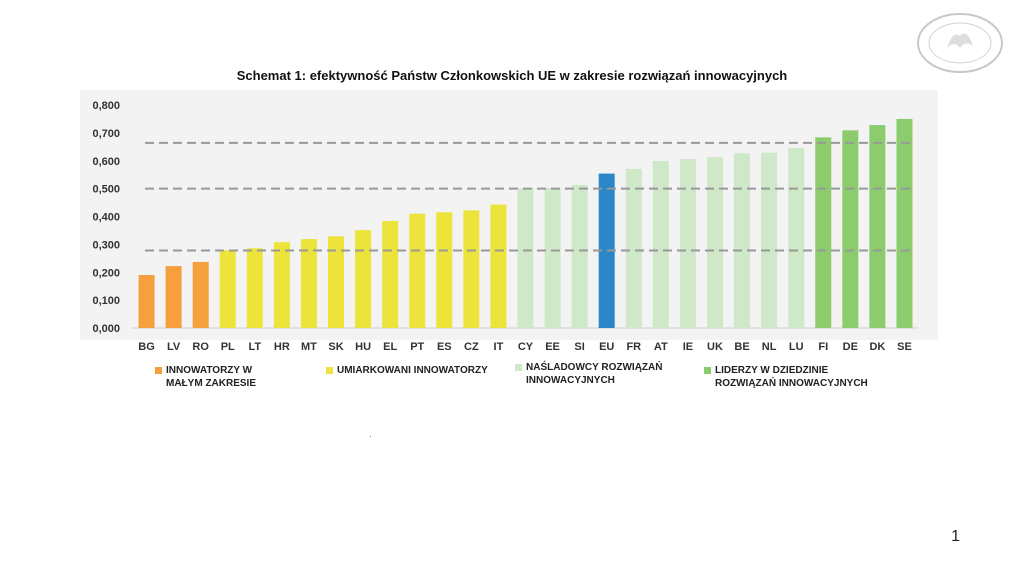 This screenshot has height=576, width=1024. Describe the element at coordinates (823, 347) in the screenshot. I see `x-tick-label: FI` at that location.